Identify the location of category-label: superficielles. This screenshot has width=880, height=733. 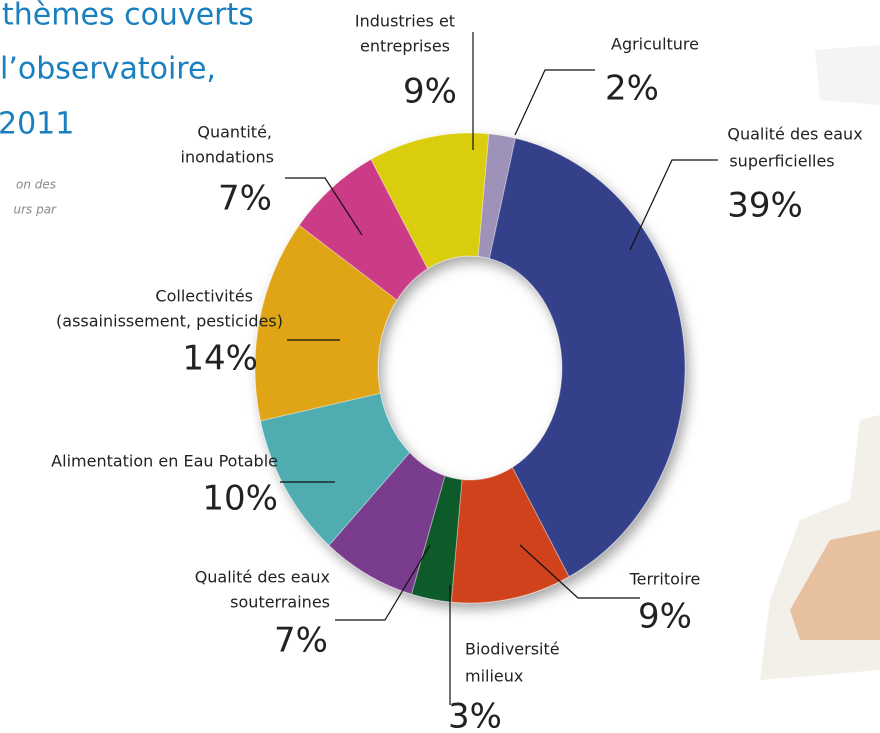
(781, 161).